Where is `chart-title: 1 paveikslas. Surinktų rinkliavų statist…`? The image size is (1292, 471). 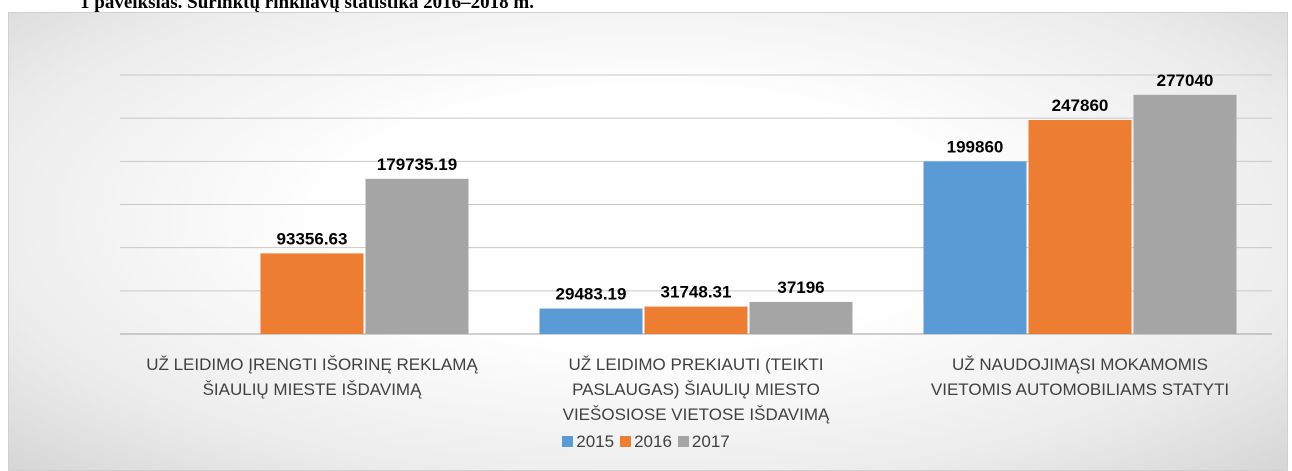 chart-title: 1 paveikslas. Surinktų rinkliavų statist… is located at coordinates (307, 6).